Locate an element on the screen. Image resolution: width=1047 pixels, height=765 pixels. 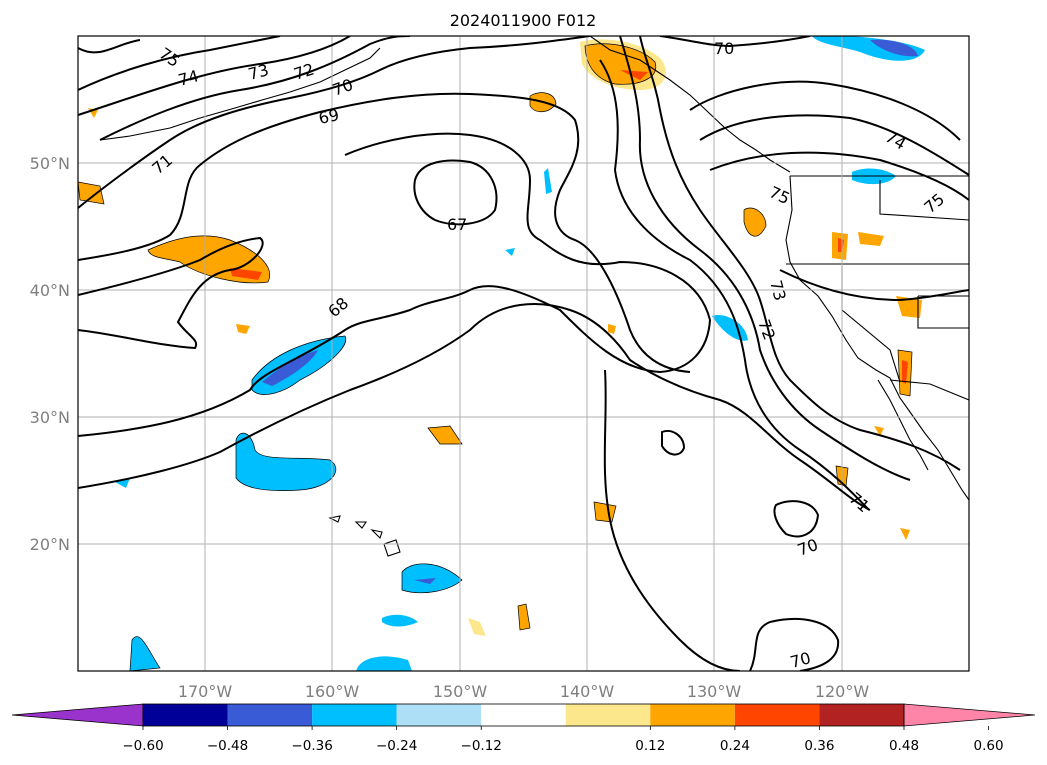
baja-coast is located at coordinates (903, 425).